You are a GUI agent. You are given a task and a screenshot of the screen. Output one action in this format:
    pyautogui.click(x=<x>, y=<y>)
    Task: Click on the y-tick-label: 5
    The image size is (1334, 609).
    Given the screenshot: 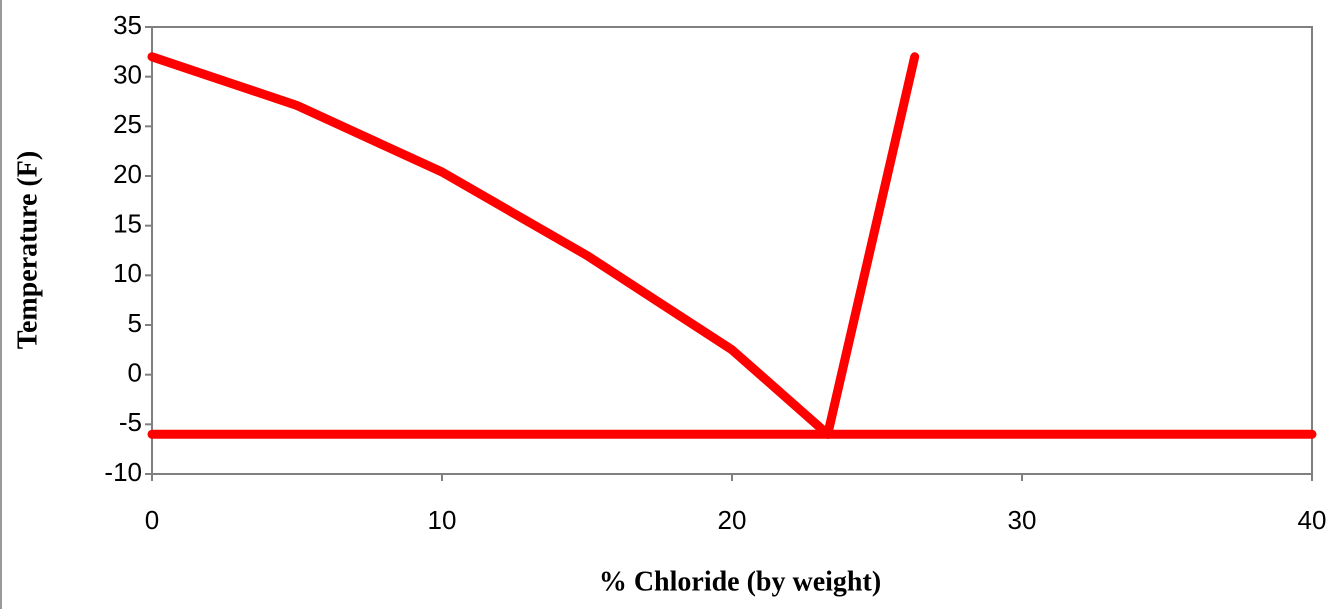 What is the action you would take?
    pyautogui.click(x=135, y=323)
    